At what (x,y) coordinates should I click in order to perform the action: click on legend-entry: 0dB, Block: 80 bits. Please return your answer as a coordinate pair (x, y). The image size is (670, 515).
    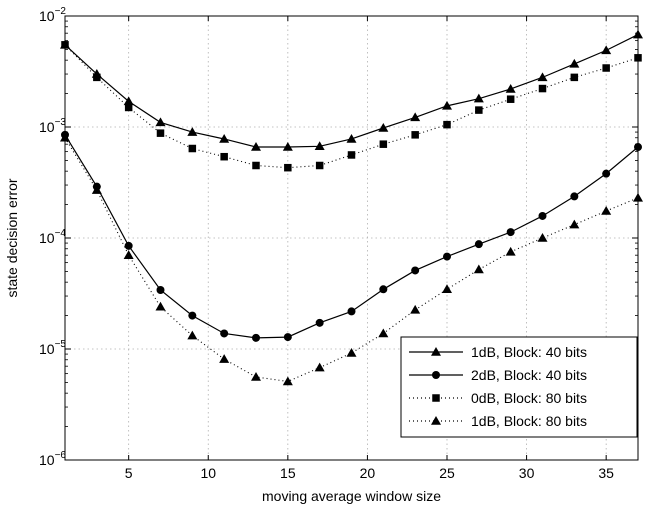
    Looking at the image, I should click on (498, 398).